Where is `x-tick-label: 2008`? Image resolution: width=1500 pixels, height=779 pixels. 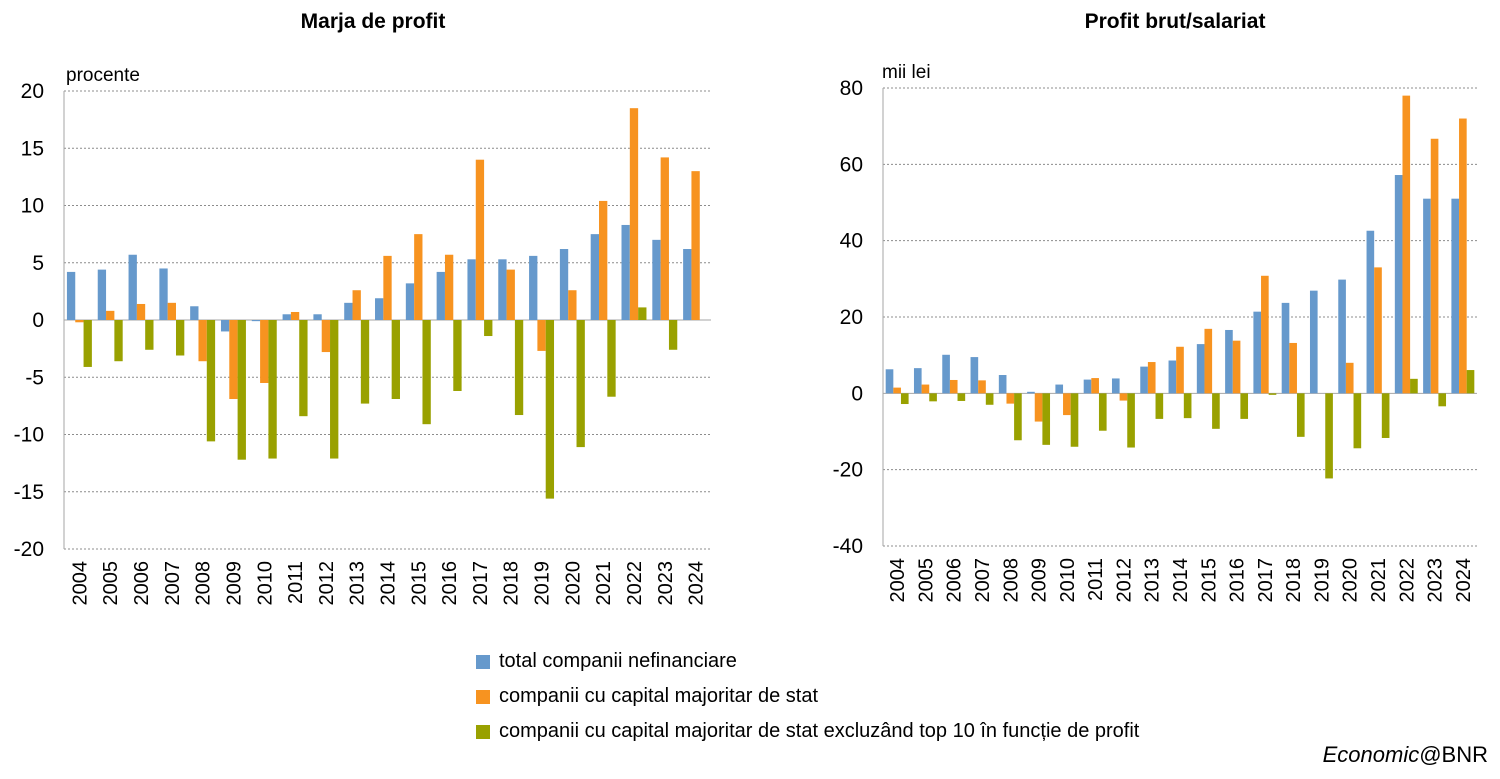
x-tick-label: 2008 is located at coordinates (1011, 580).